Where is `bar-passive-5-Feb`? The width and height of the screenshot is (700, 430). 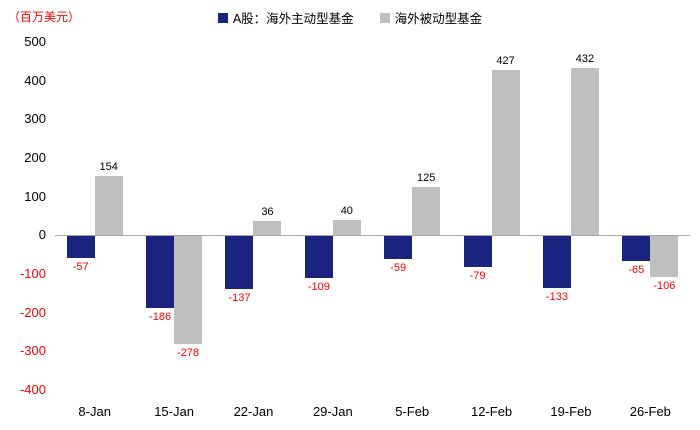
bar-passive-5-Feb is located at coordinates (426, 211).